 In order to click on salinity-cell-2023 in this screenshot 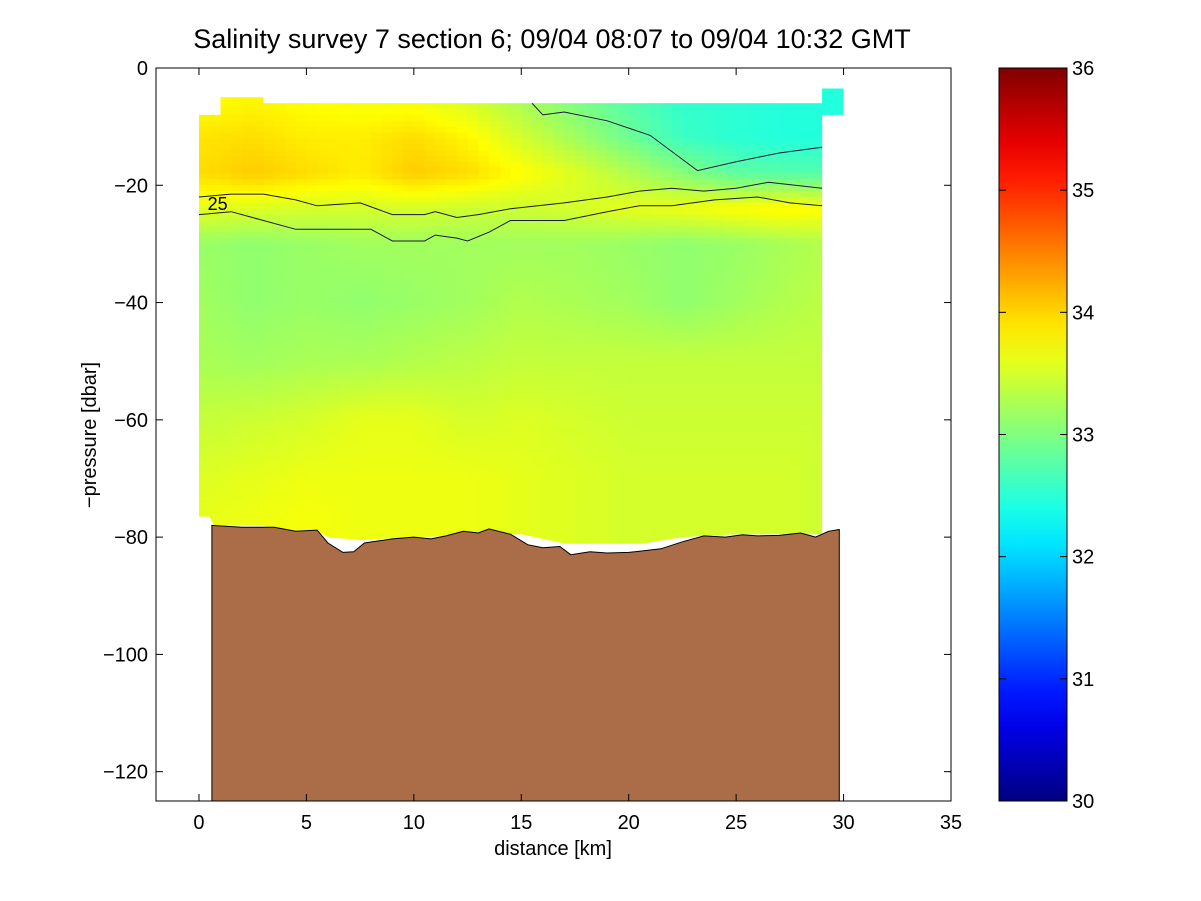, I will do `click(473, 364)`.